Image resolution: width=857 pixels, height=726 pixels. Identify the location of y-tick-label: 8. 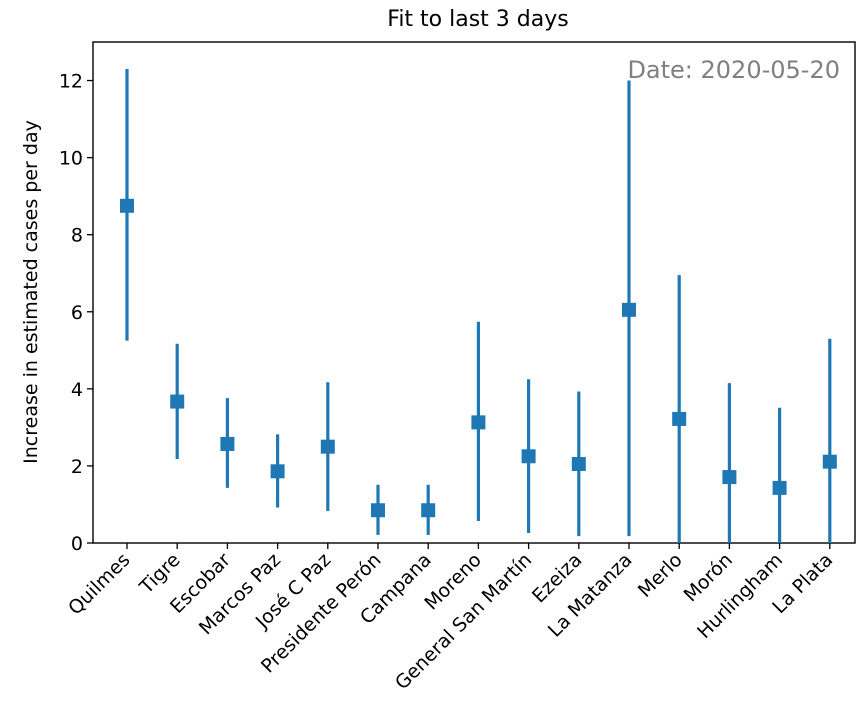
(77, 236).